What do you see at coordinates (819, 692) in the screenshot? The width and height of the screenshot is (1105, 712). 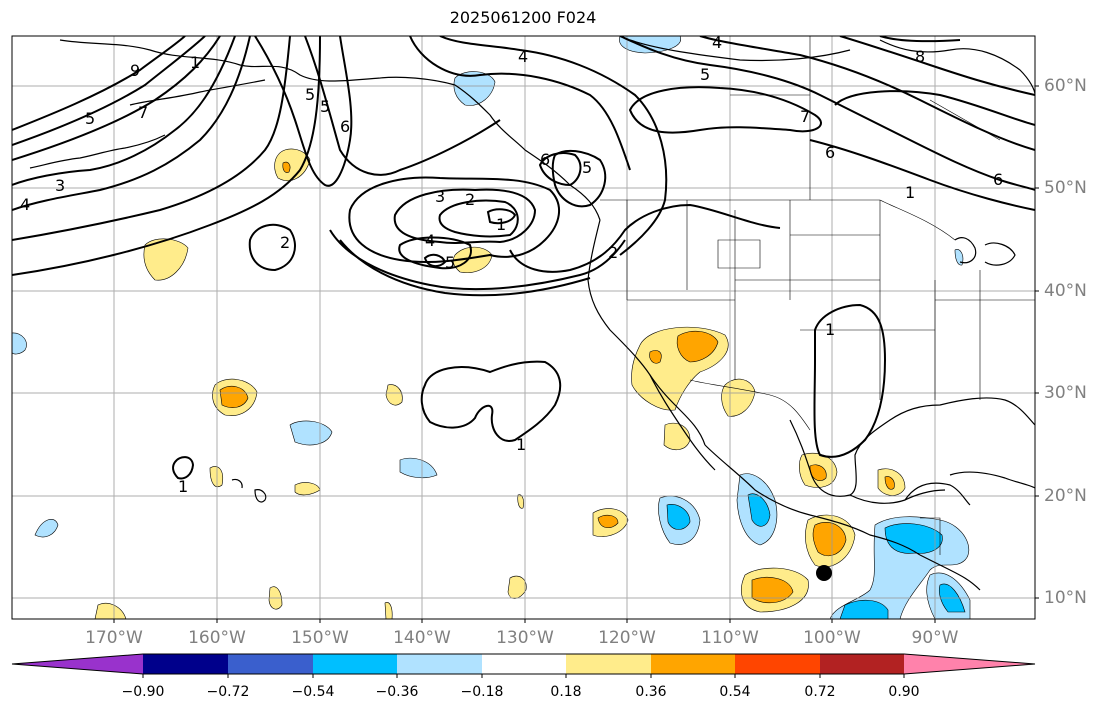 I see `colorbar-tick-label: 0.72` at bounding box center [819, 692].